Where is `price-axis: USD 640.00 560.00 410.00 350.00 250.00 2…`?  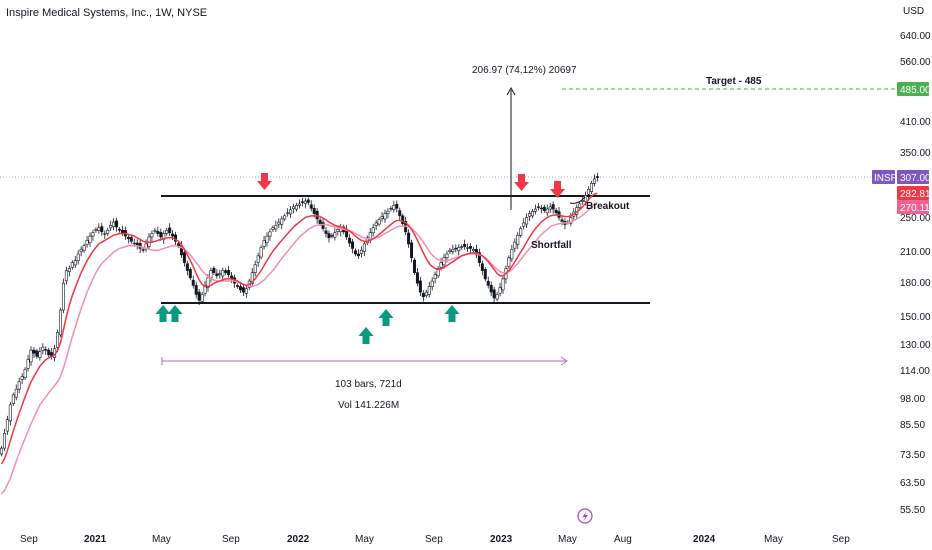 price-axis: USD 640.00 560.00 410.00 350.00 250.00 2… is located at coordinates (915, 261).